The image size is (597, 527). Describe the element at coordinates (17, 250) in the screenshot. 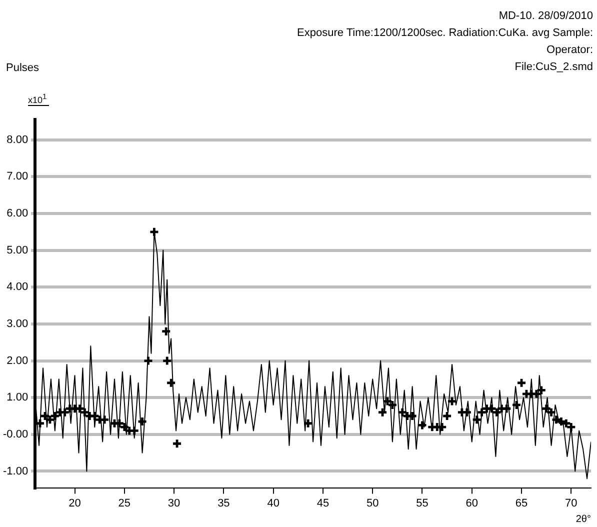

I see `y-tick-label: 5.00` at that location.